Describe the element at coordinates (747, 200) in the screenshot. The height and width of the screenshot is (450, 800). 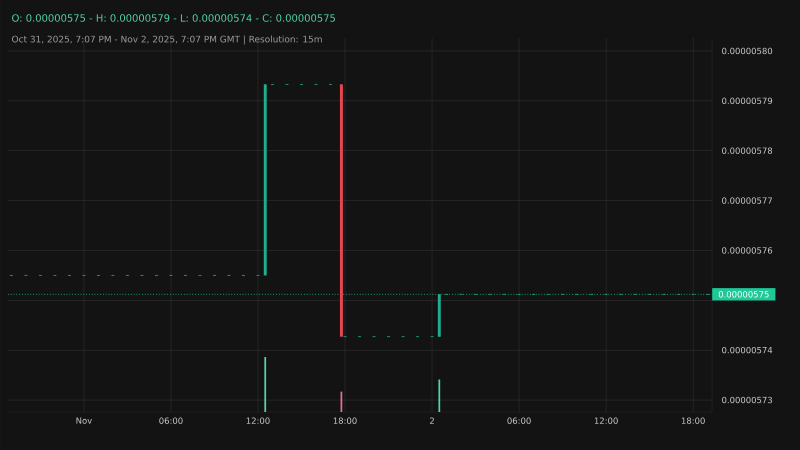
I see `y-tick-label: 0.00000577` at that location.